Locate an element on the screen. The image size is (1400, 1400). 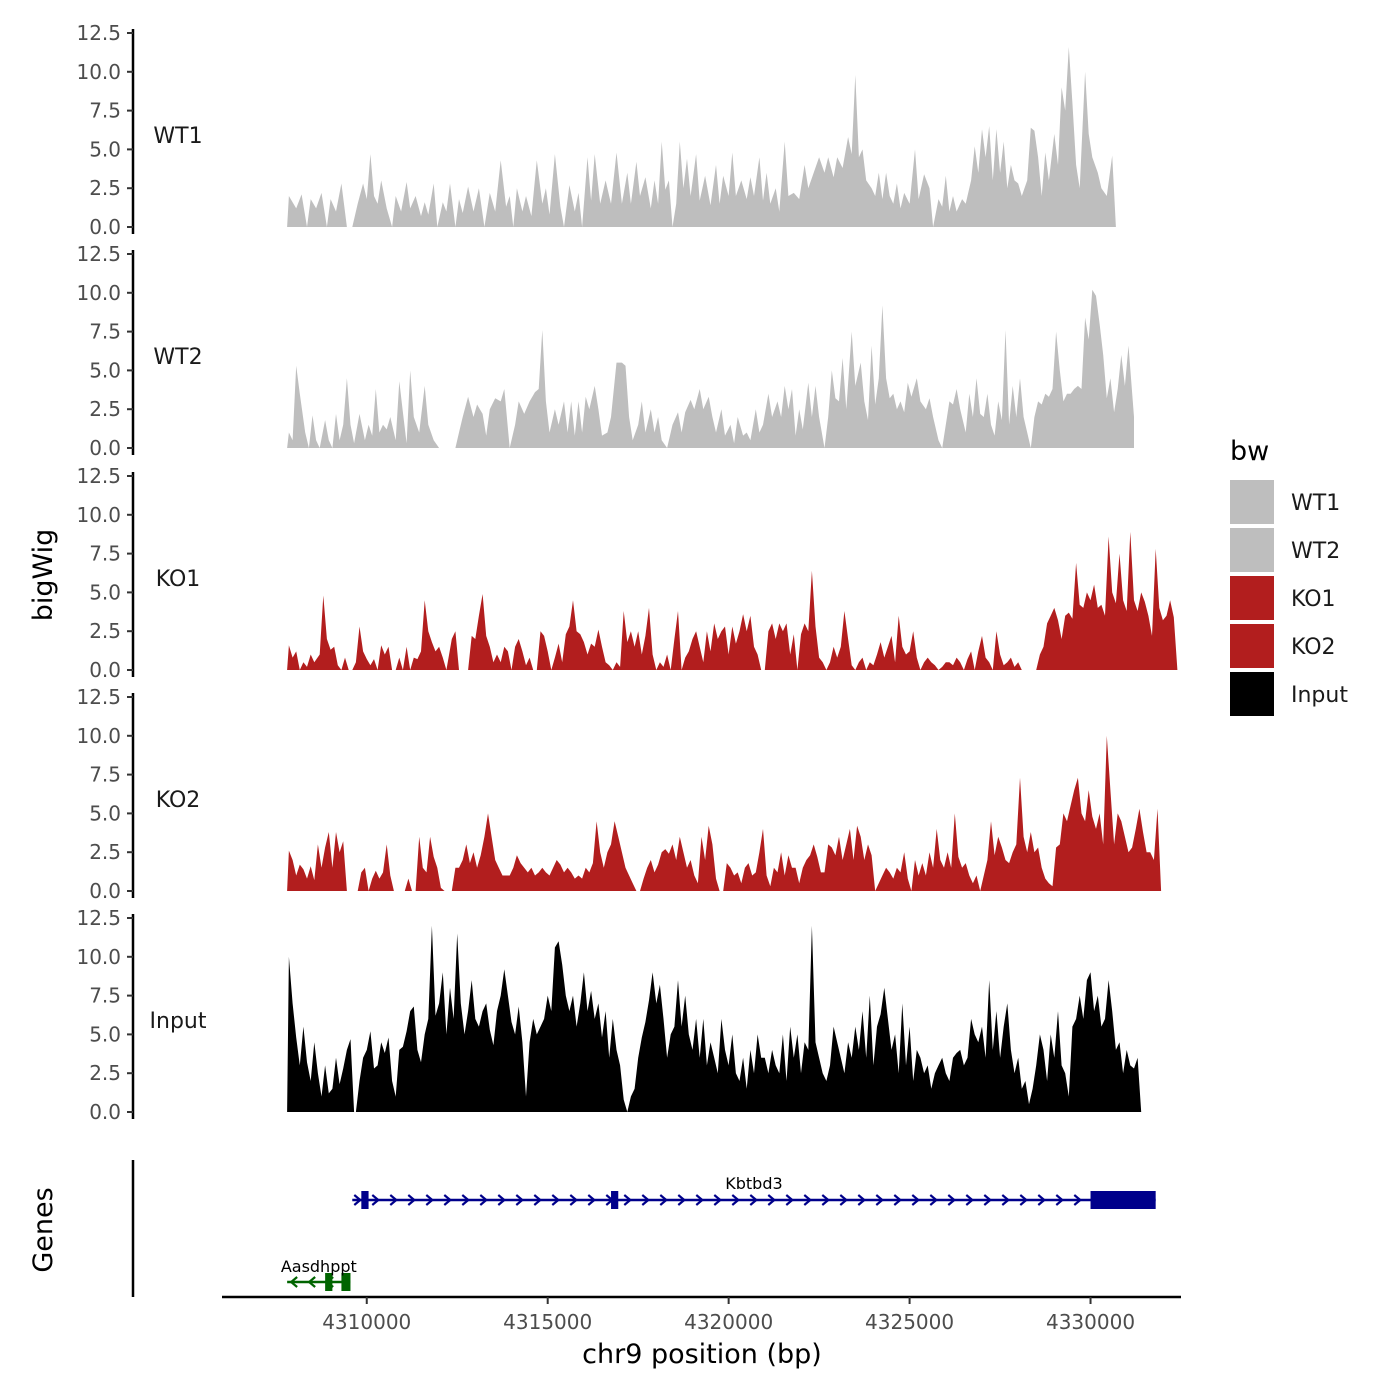
track-wt2: 0.0 2.5 5.0 7.5 10.0 12.5 WT2 is located at coordinates (605, 351).